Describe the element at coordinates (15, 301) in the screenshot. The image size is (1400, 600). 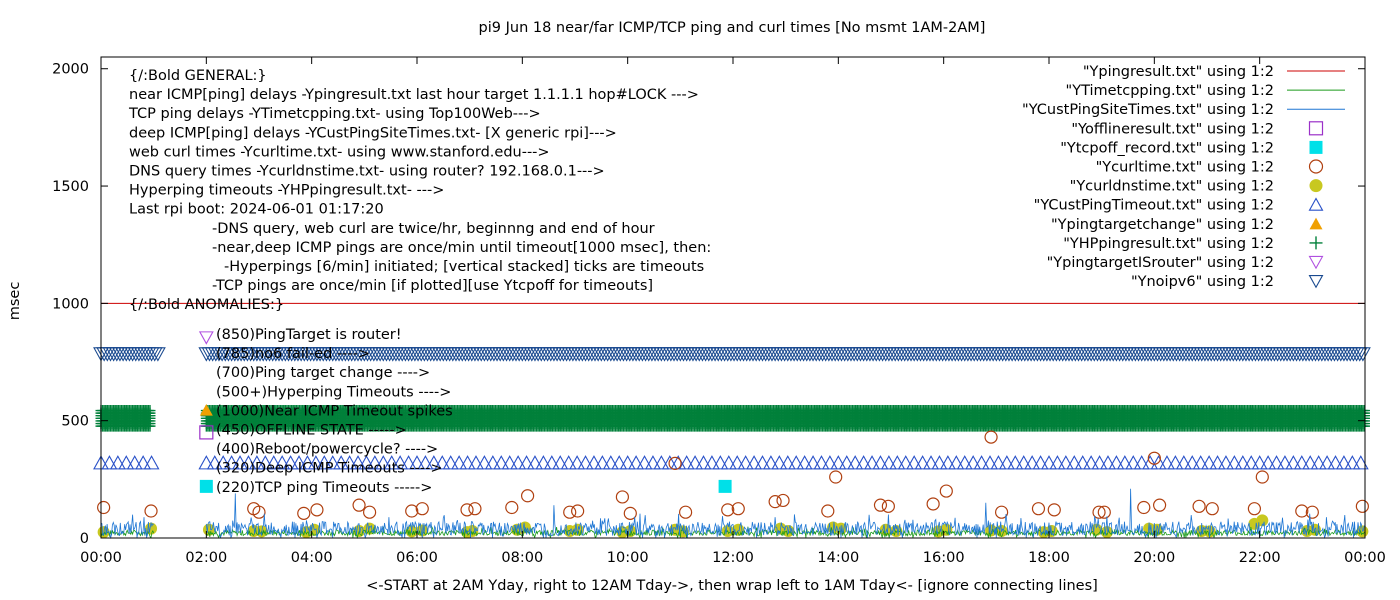
I see `y-axis-label: msec` at that location.